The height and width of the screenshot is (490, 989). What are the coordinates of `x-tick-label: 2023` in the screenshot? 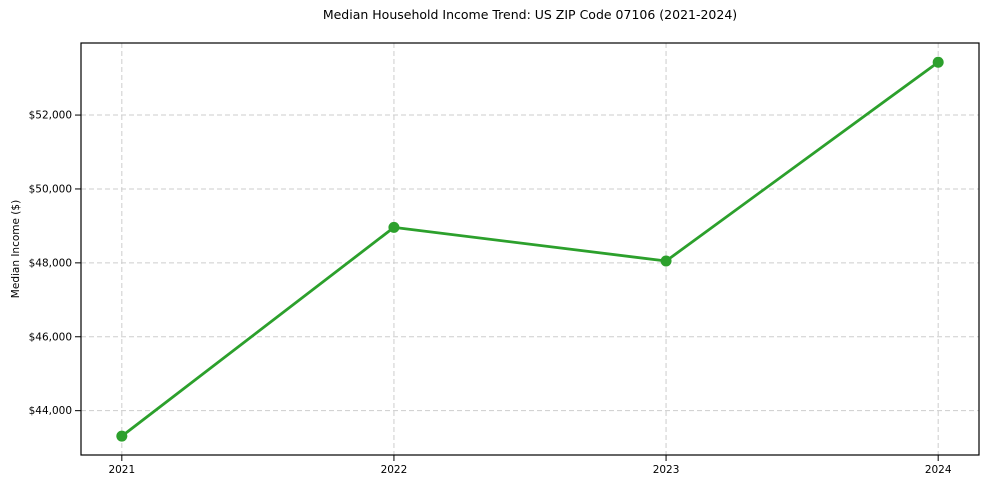 It's located at (666, 470).